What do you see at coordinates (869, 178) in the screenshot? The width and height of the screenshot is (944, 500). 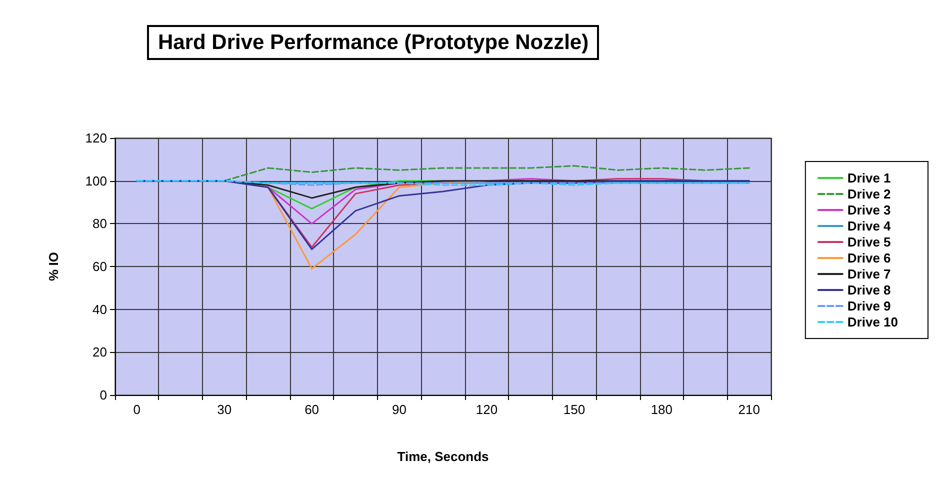 I see `legend-label: Drive 1` at bounding box center [869, 178].